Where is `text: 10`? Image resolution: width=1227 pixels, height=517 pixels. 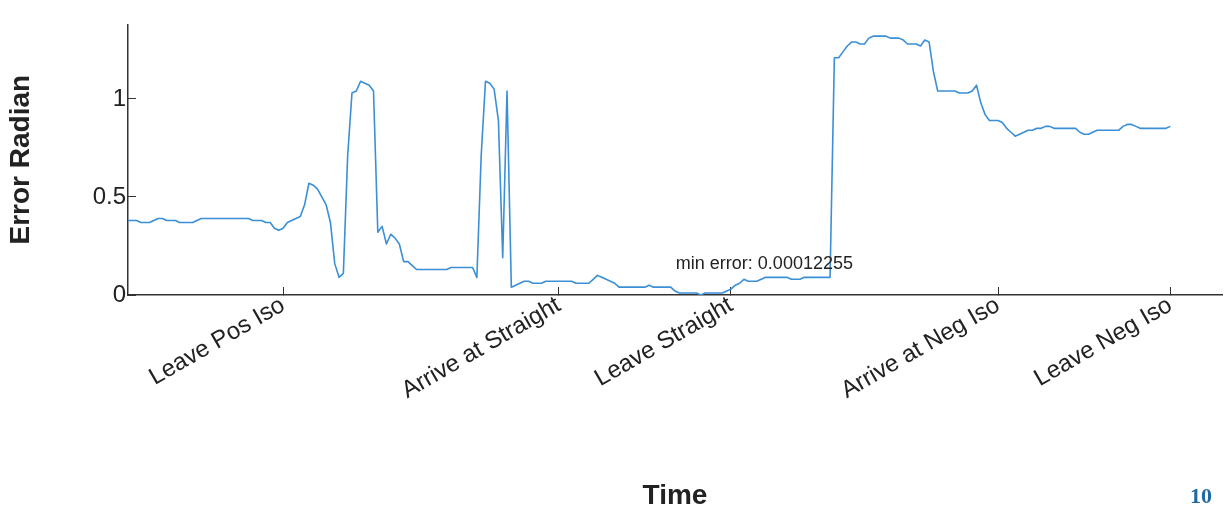 text: 10 is located at coordinates (1201, 495).